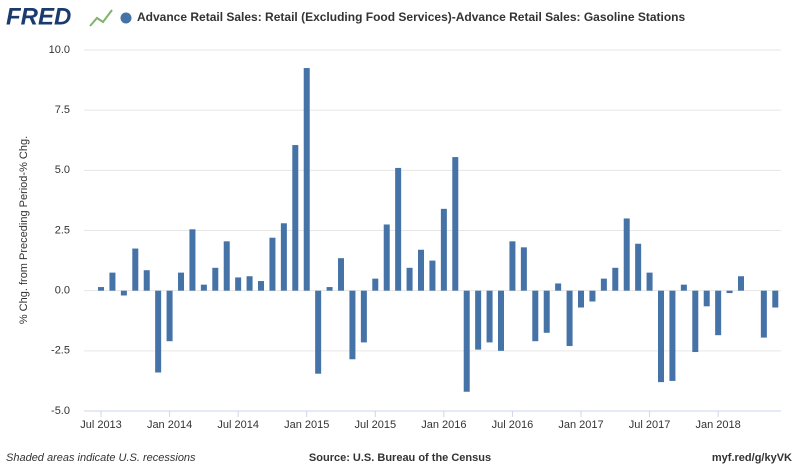  What do you see at coordinates (24, 230) in the screenshot?
I see `y-axis-label: % Chg. from Preceding Period-% Chg.` at bounding box center [24, 230].